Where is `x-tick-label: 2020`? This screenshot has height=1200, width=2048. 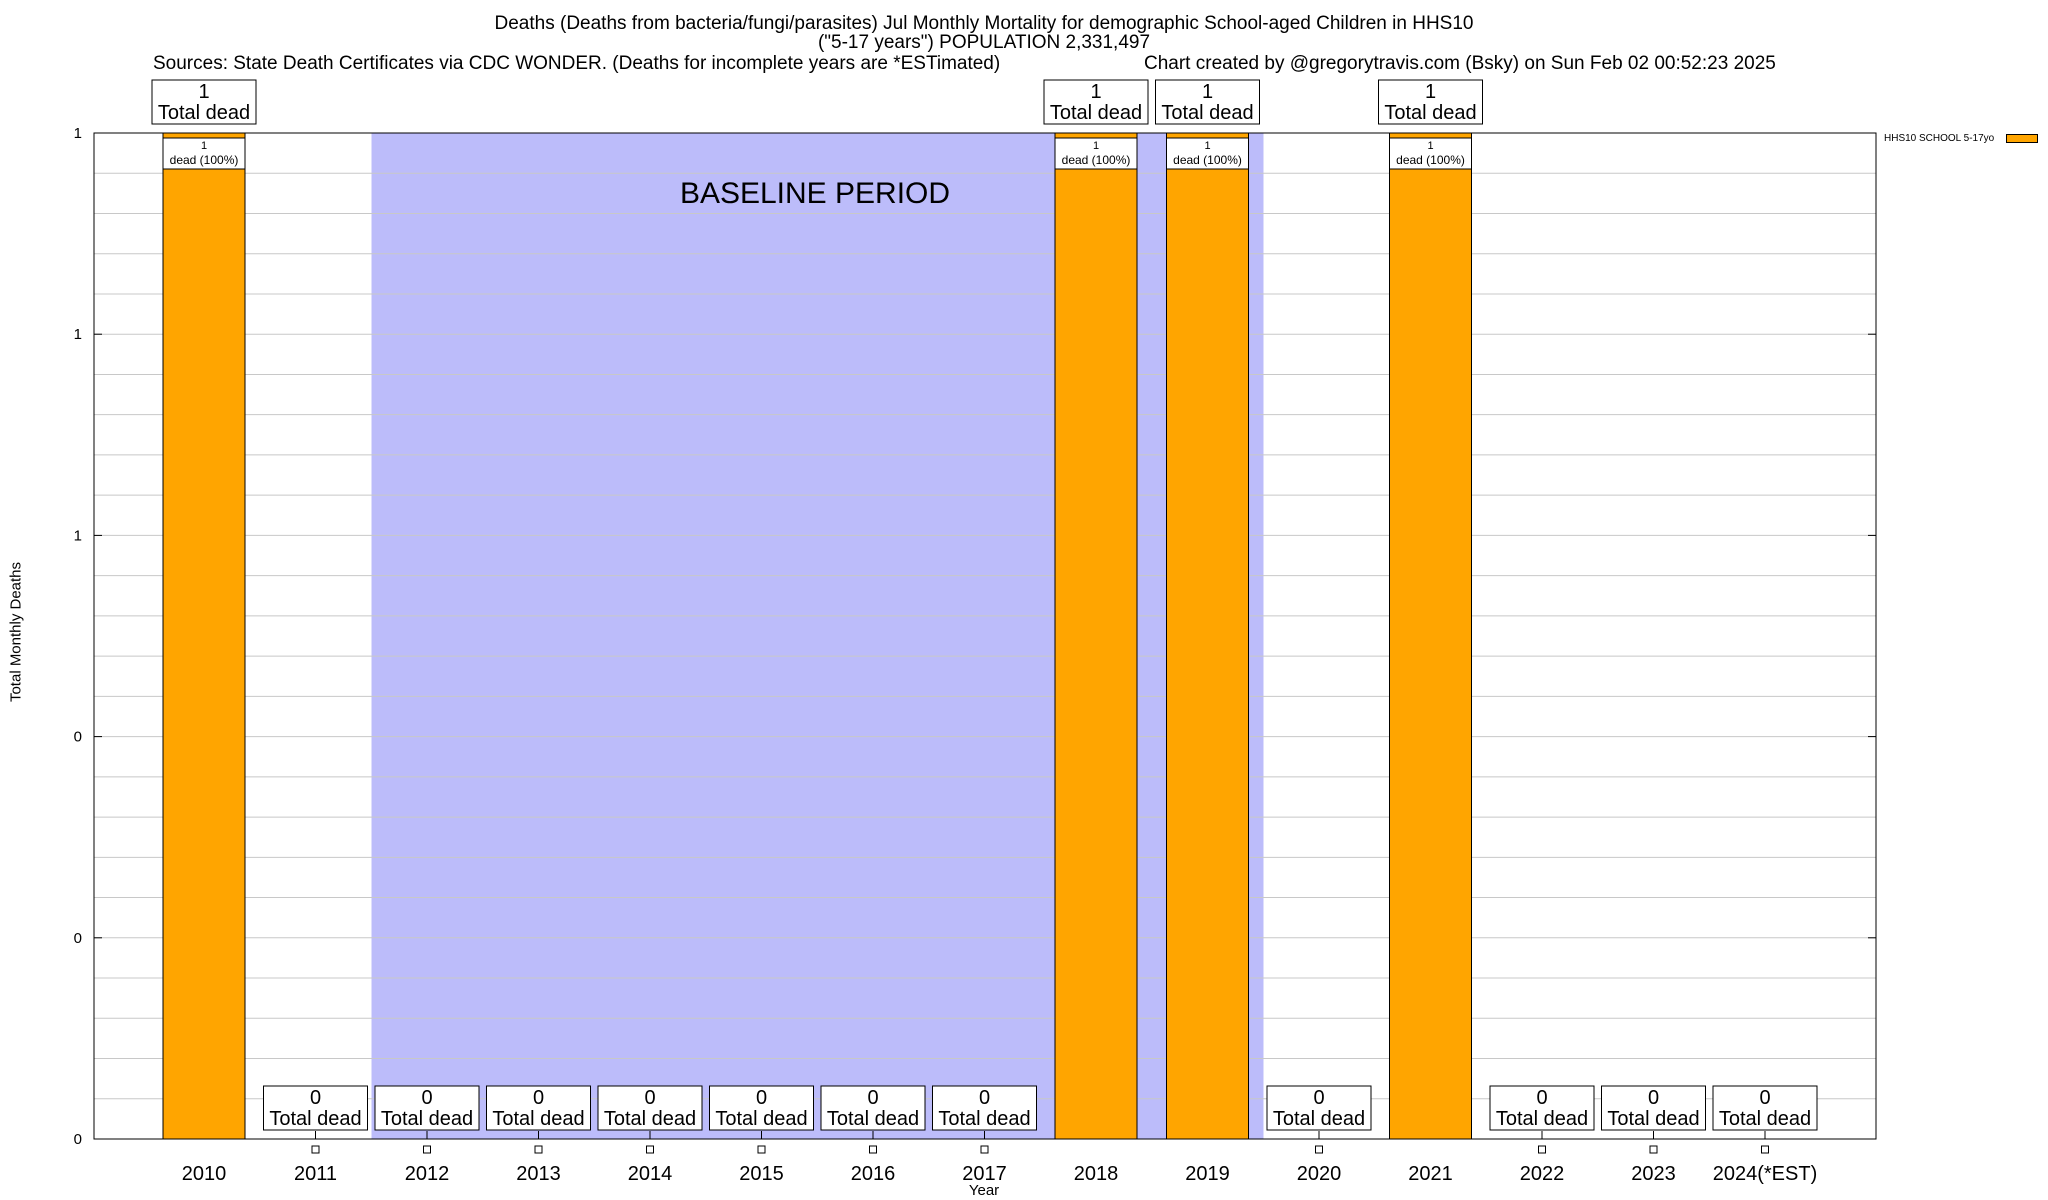
x-tick-label: 2020 is located at coordinates (1319, 1174).